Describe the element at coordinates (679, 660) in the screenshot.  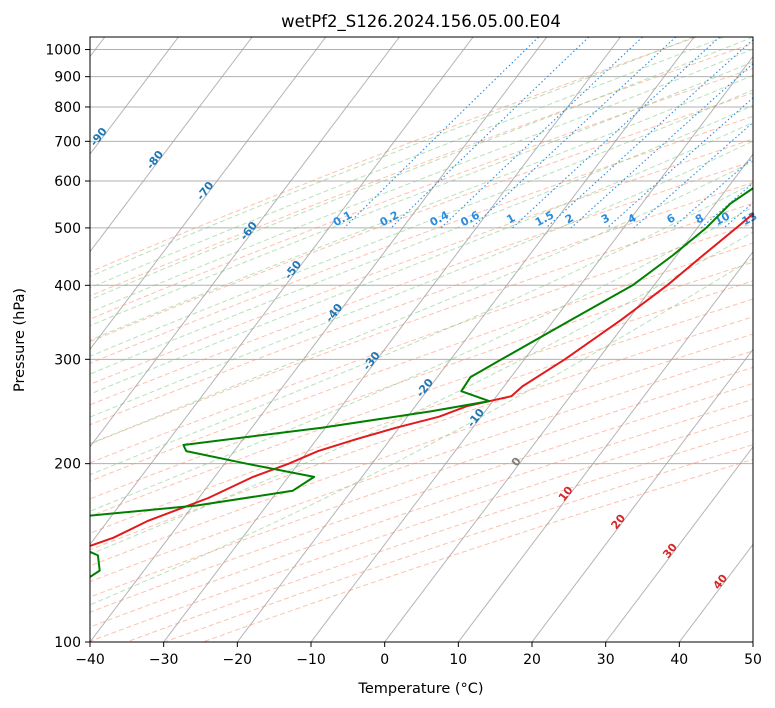
I see `x-tick-label: 40` at that location.